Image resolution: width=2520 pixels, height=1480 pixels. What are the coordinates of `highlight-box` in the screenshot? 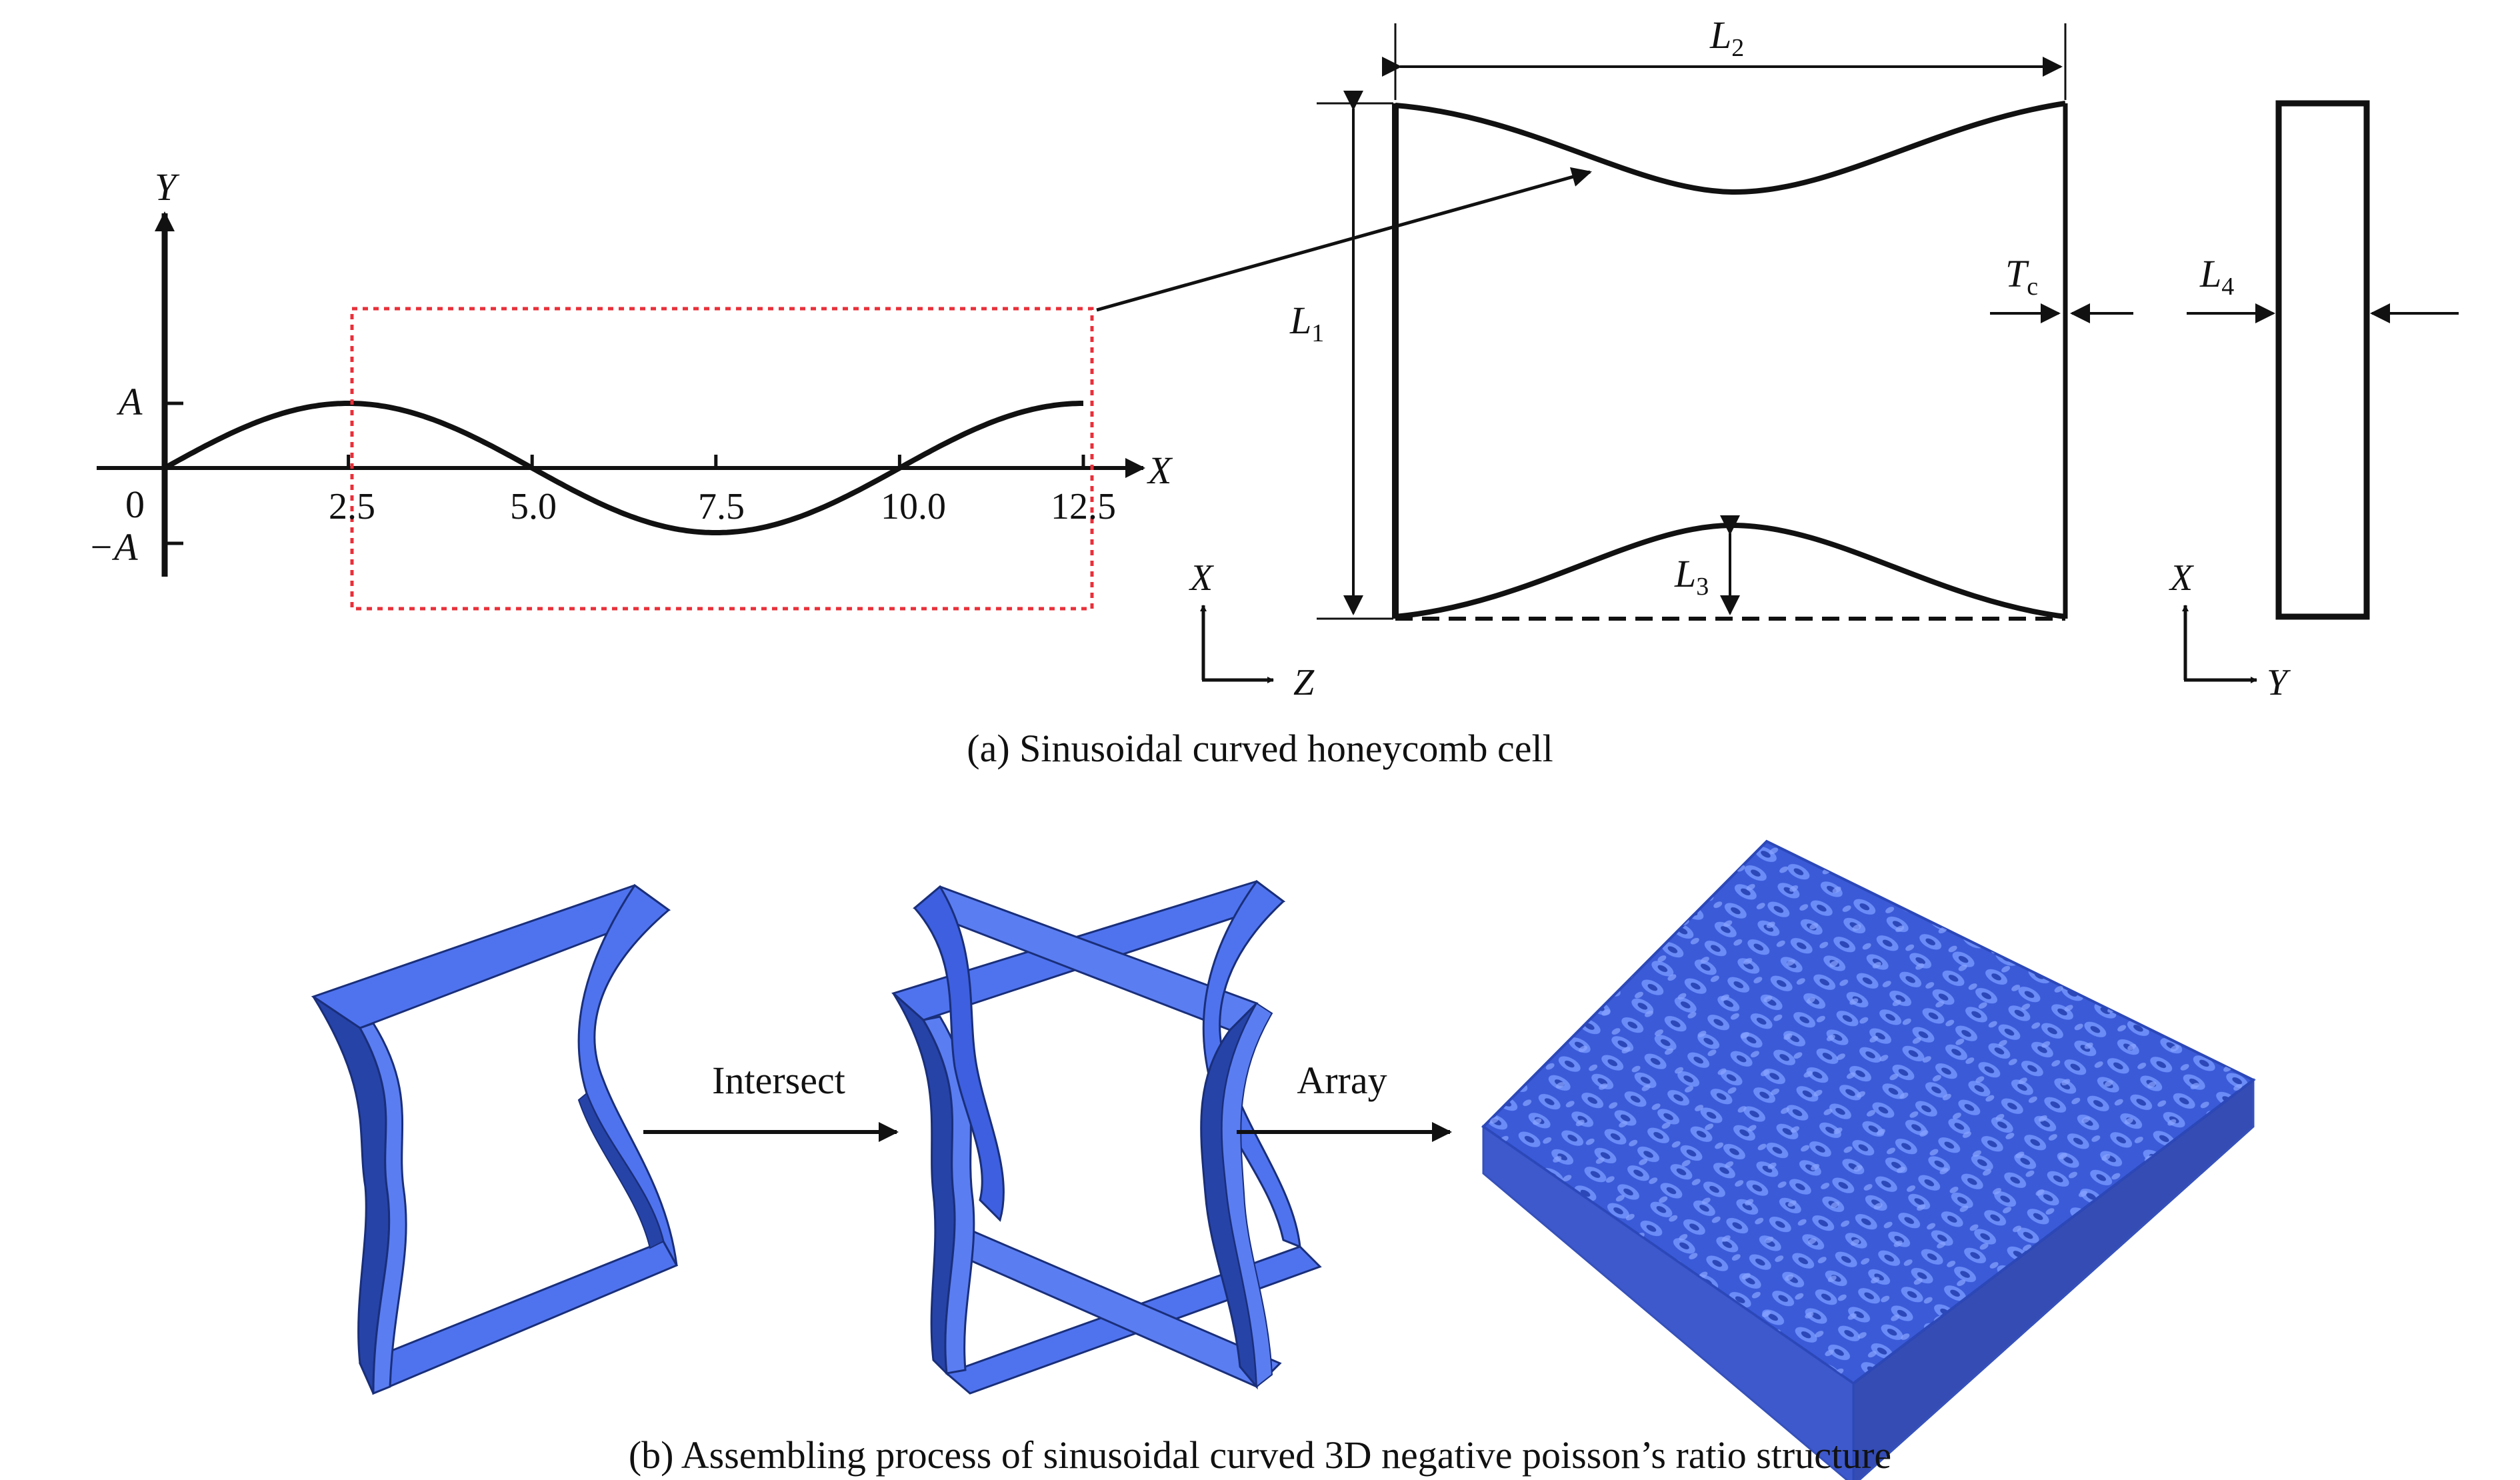 It's located at (722, 459).